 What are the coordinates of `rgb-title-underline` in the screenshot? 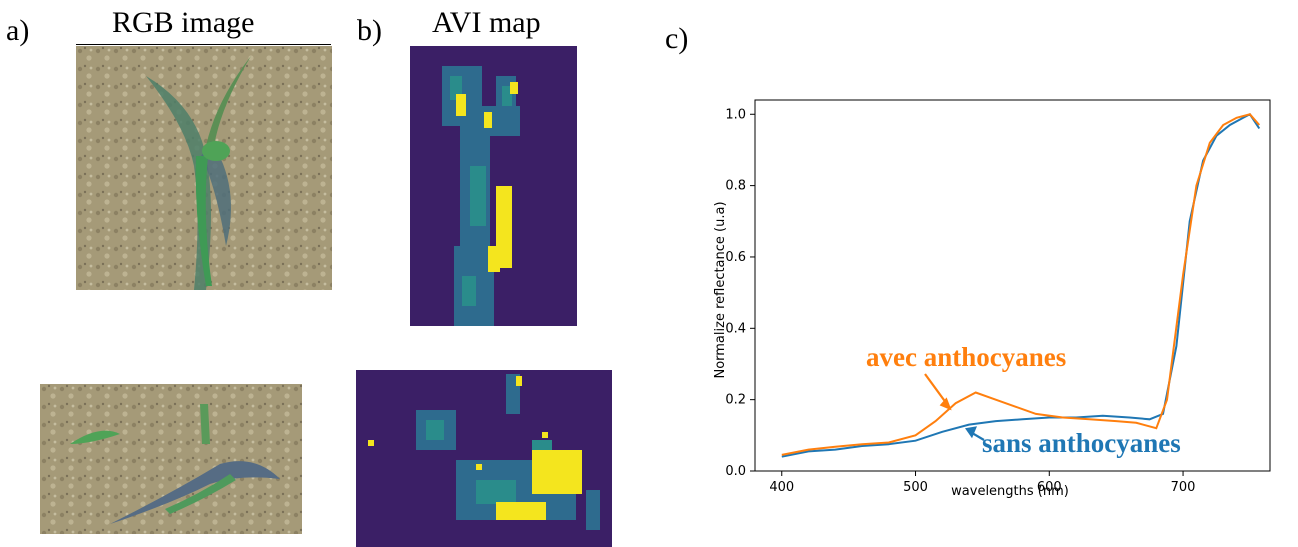 It's located at (203, 44).